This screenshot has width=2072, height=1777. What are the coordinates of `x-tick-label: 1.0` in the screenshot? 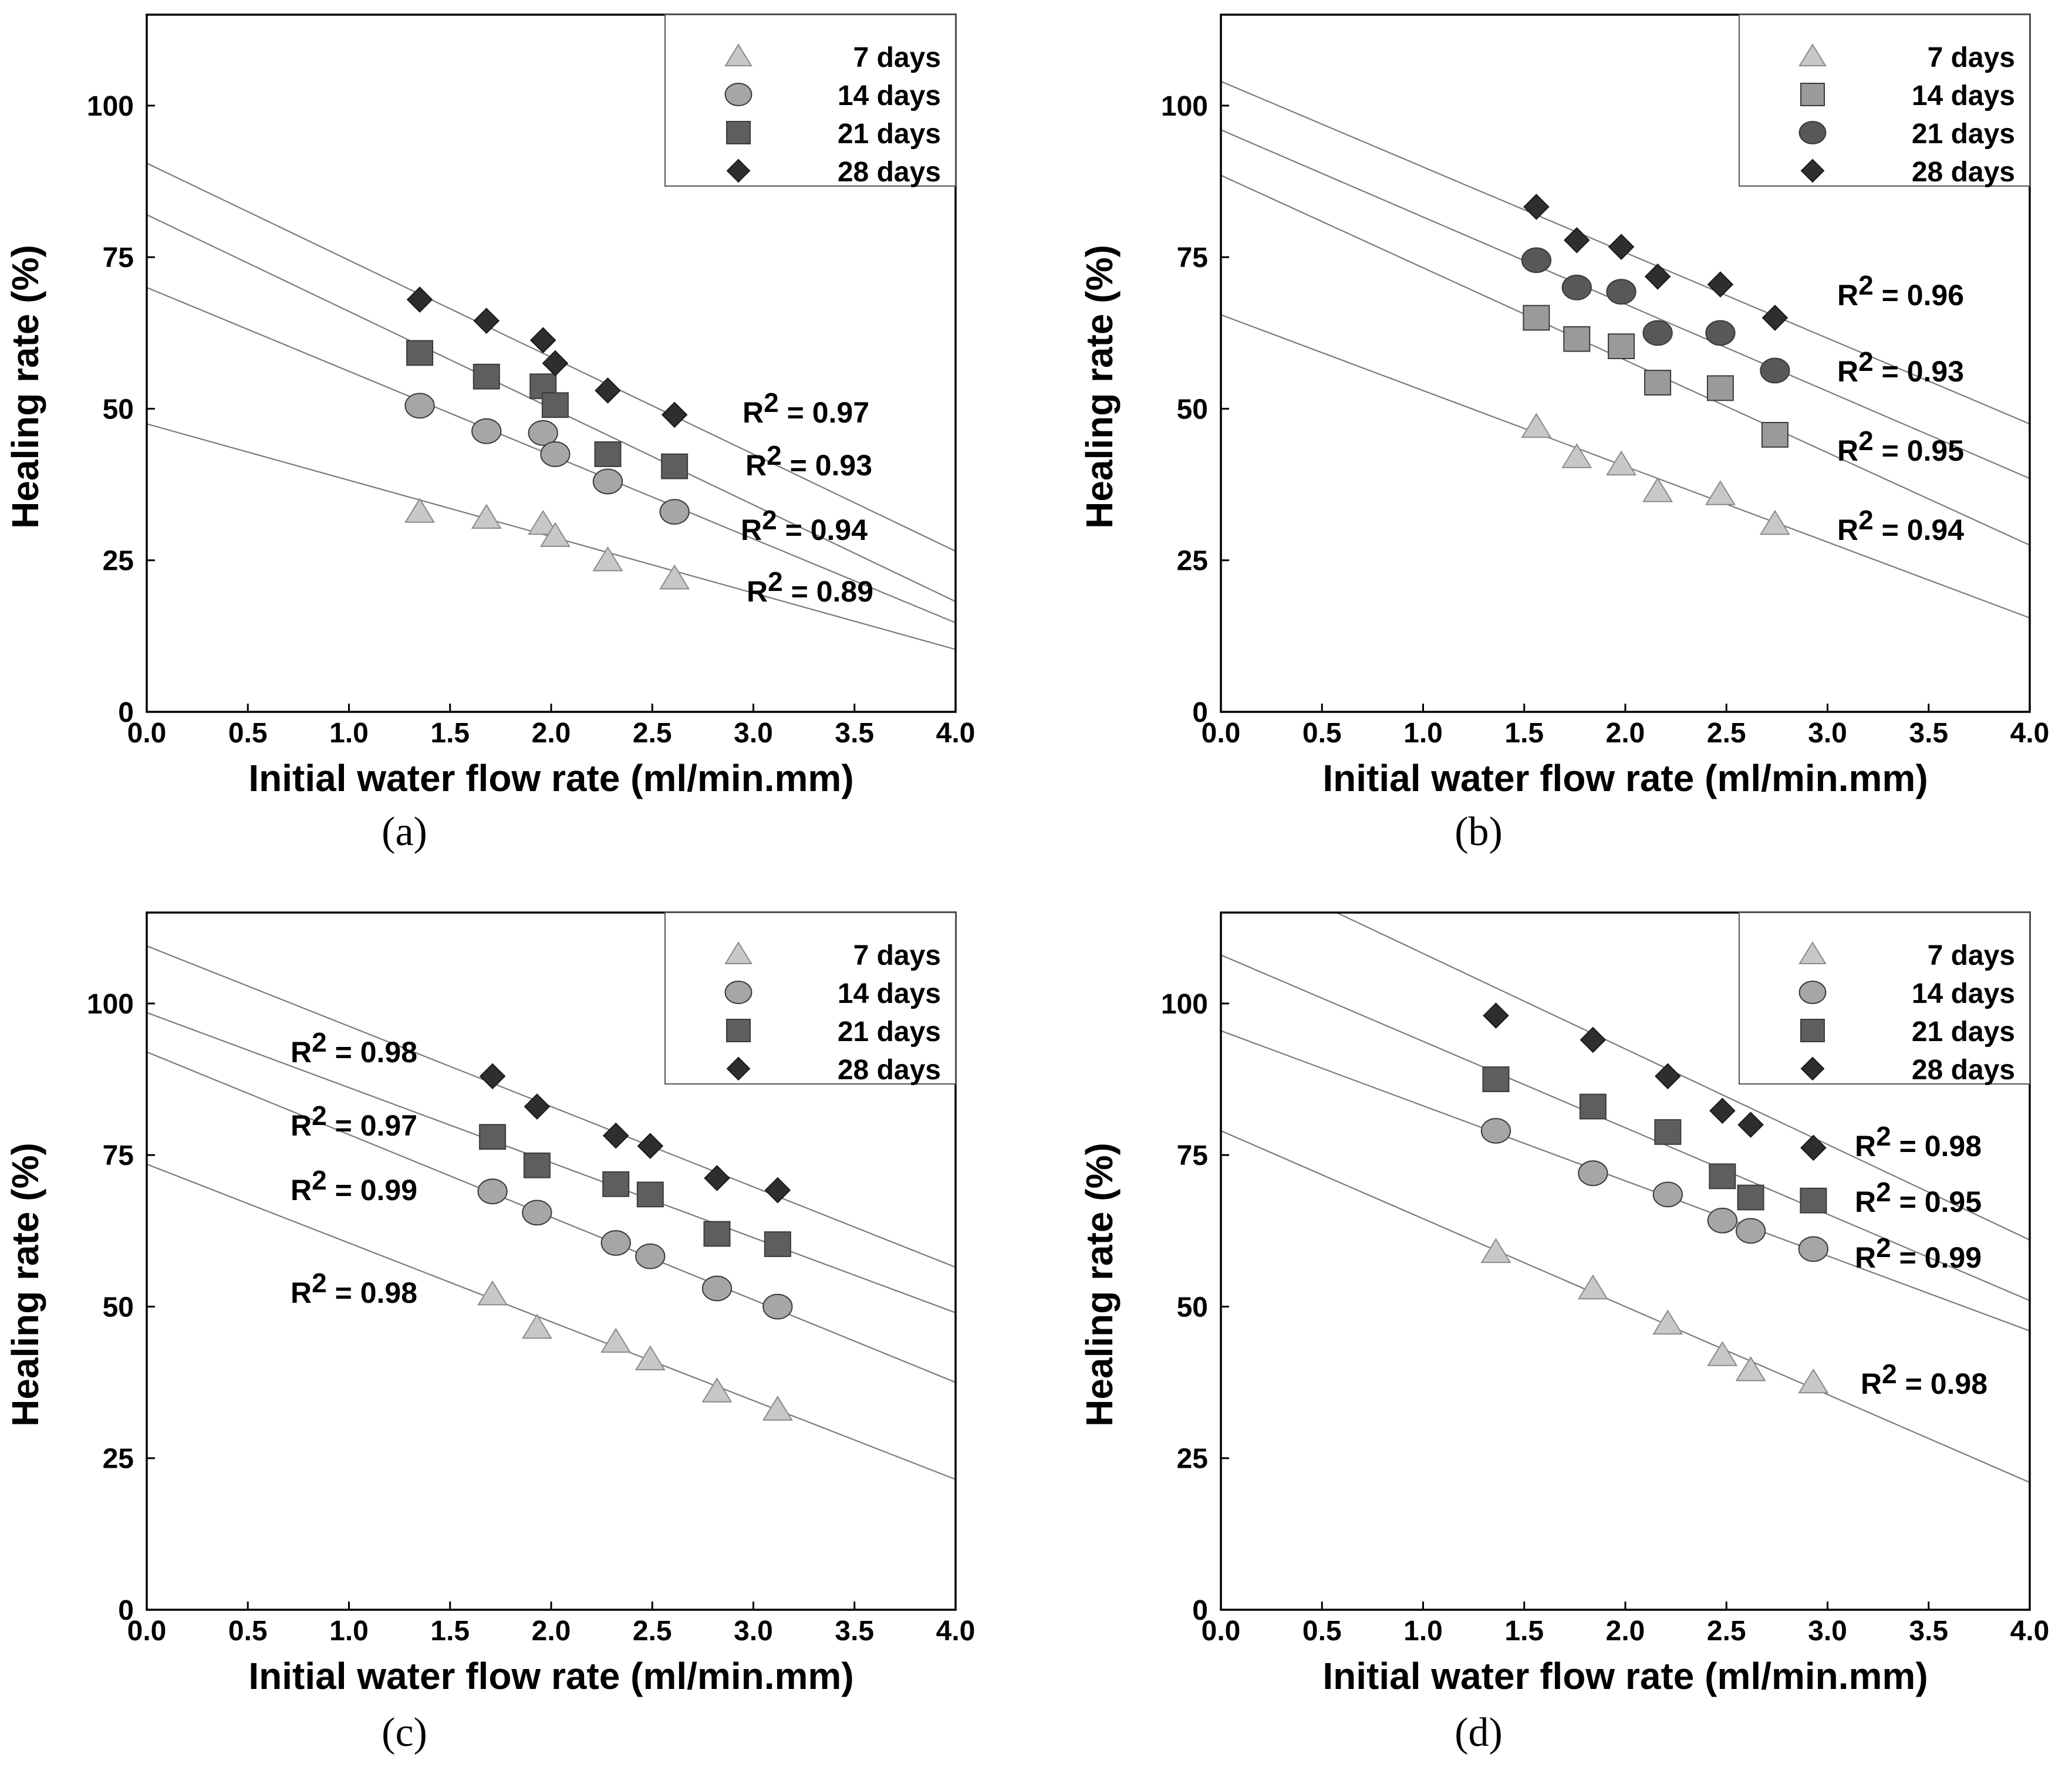 It's located at (349, 733).